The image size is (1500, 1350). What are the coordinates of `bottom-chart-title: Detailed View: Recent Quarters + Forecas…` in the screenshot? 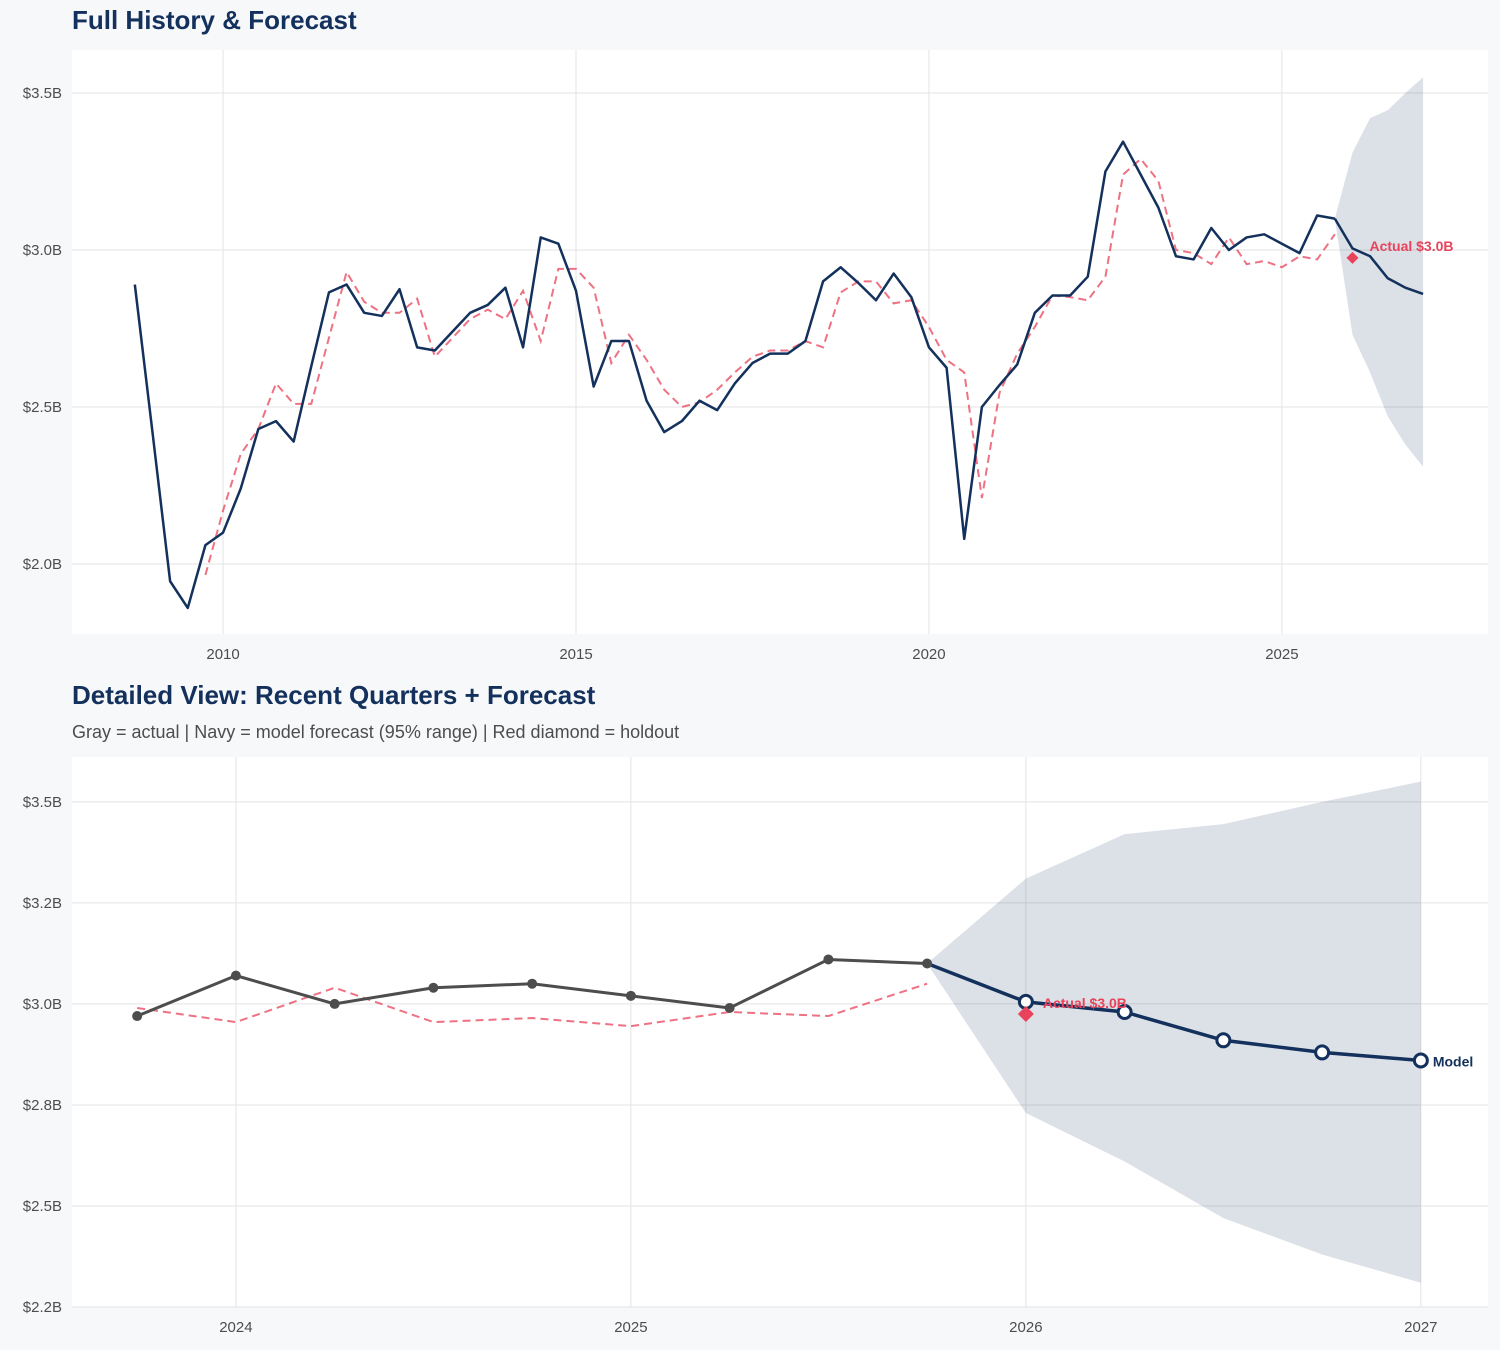 It's located at (334, 695).